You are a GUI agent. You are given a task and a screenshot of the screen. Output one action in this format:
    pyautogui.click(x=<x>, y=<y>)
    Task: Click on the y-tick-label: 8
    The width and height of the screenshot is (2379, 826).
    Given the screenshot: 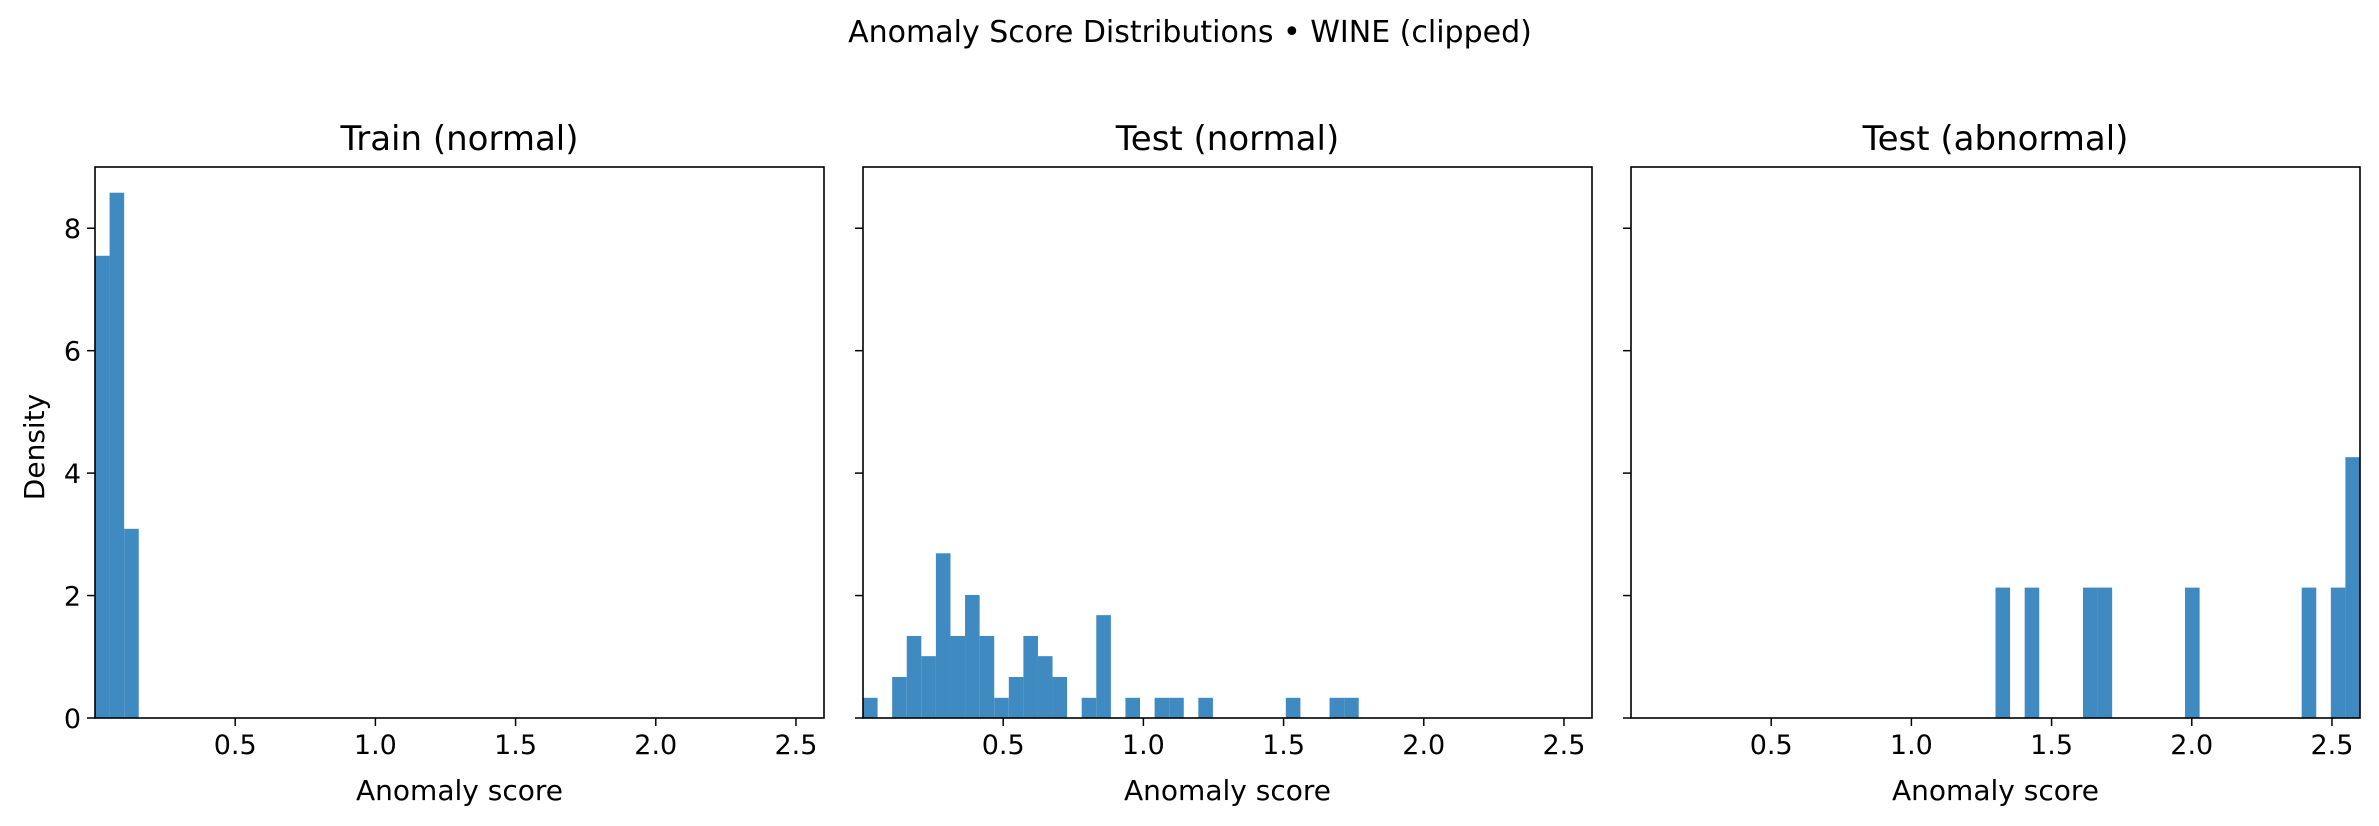 What is the action you would take?
    pyautogui.click(x=72, y=229)
    